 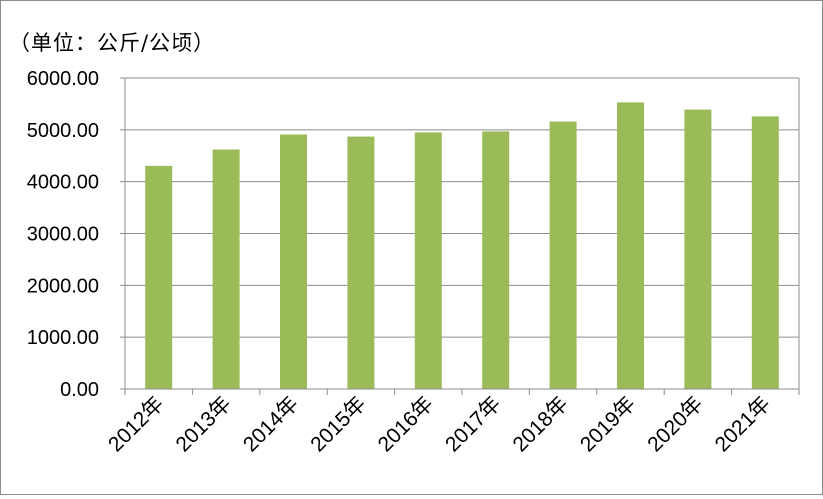 What do you see at coordinates (540, 424) in the screenshot?
I see `x-tick-label: 2018年` at bounding box center [540, 424].